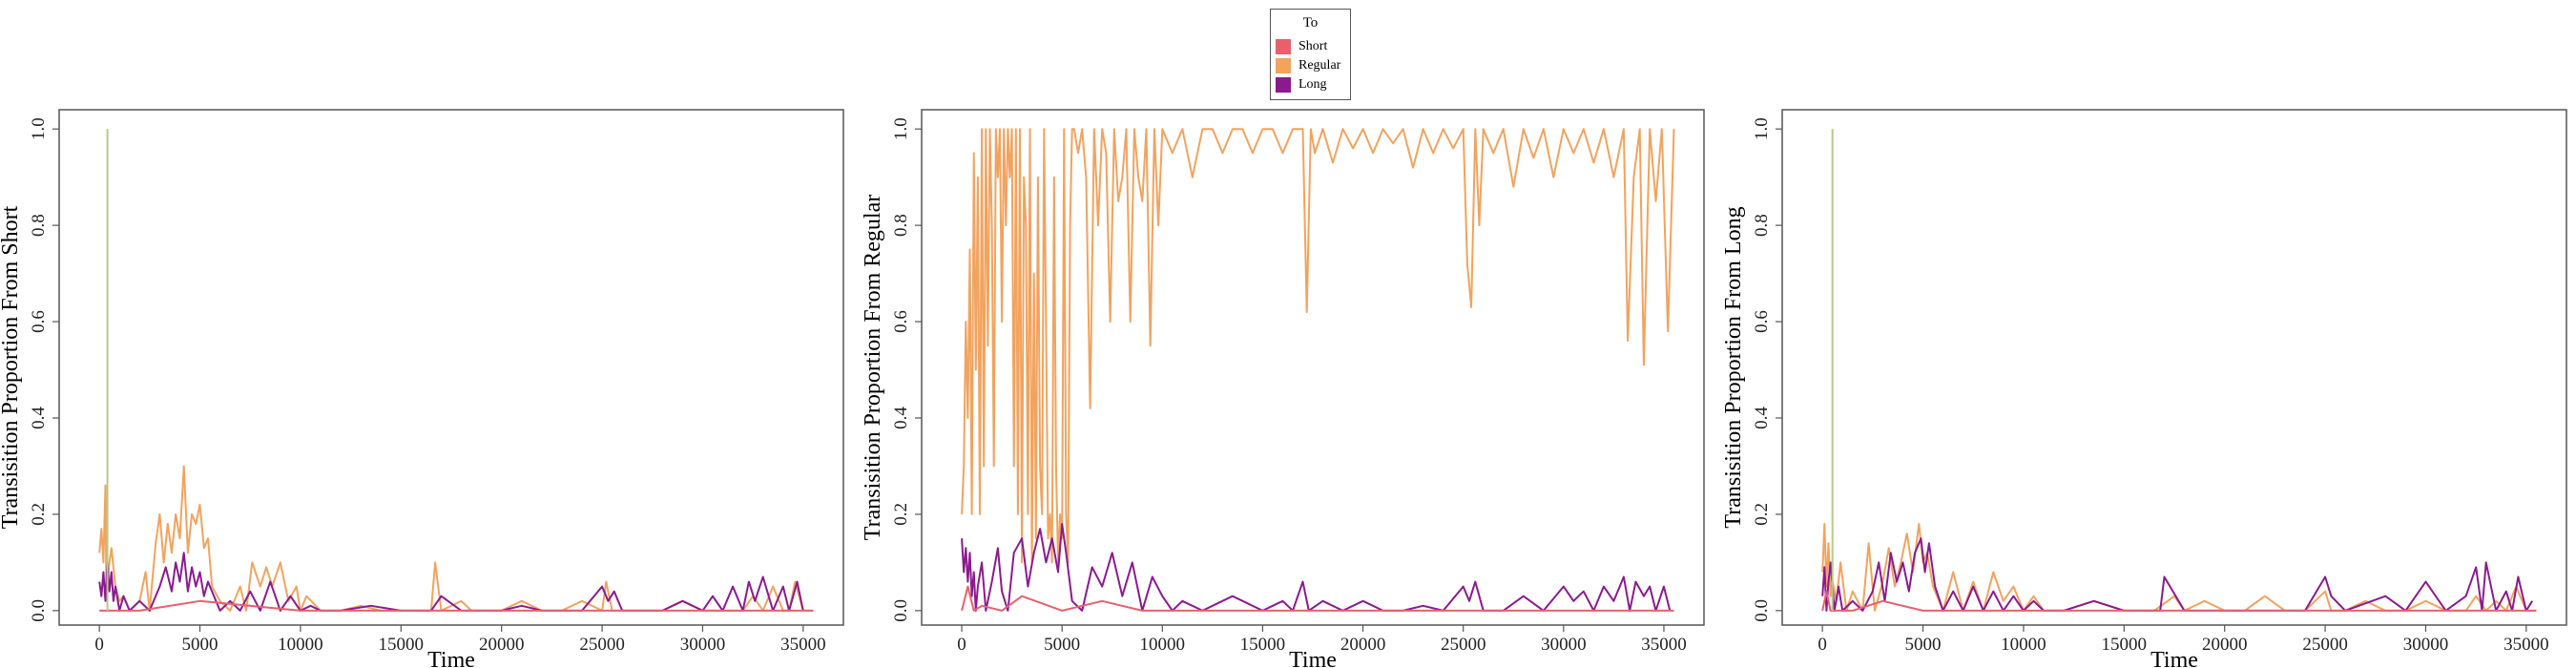 The image size is (2576, 668). Describe the element at coordinates (11, 367) in the screenshot. I see `y-axis-title: Transisition Proportion From Short` at that location.